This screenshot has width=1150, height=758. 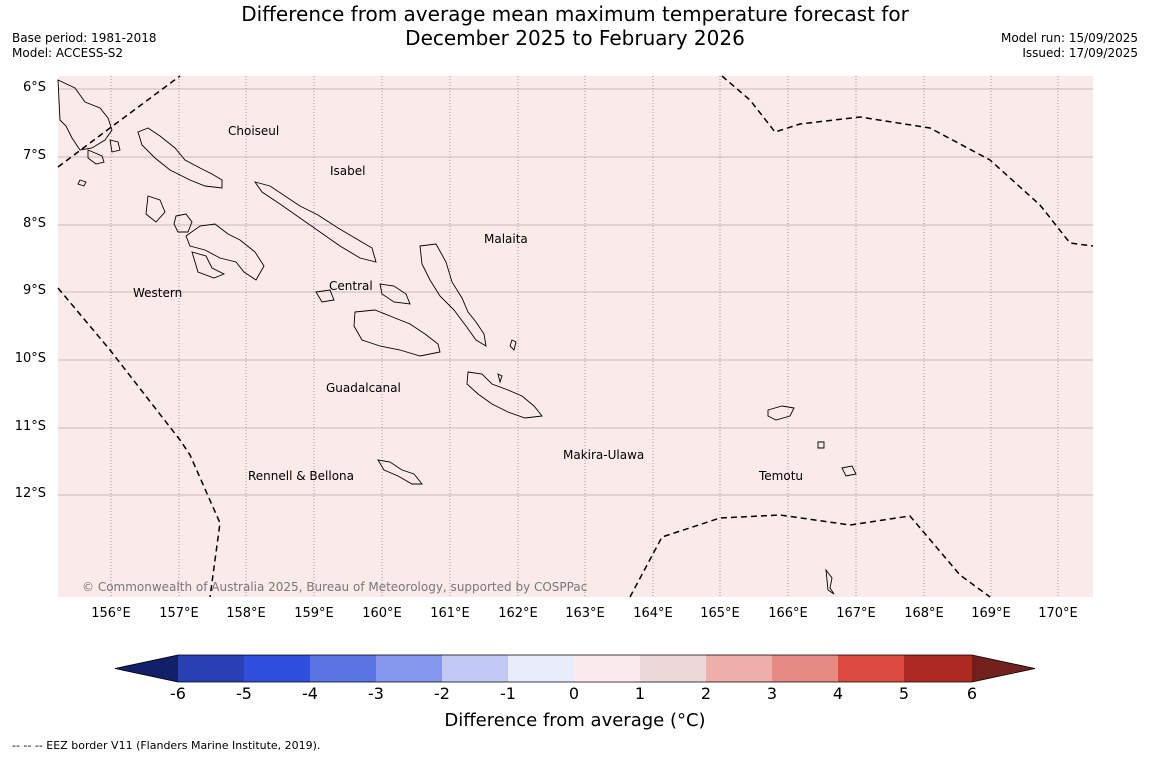 I want to click on colorbar-tick: 3, so click(x=772, y=693).